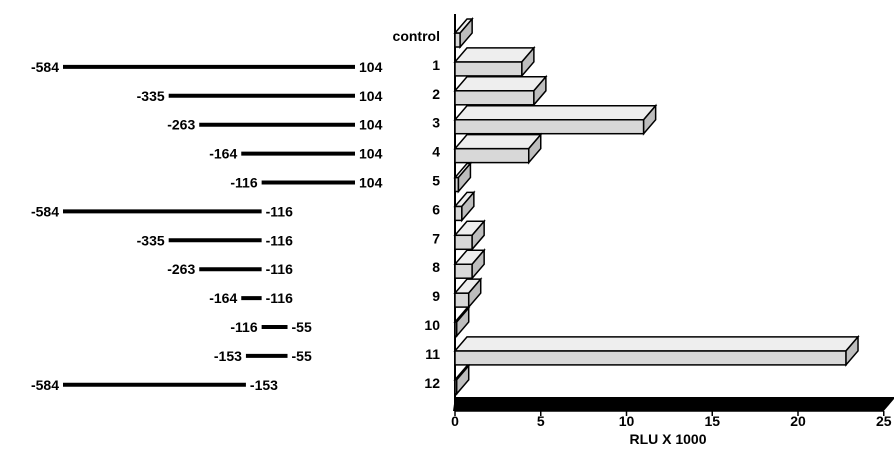 The image size is (894, 457). What do you see at coordinates (306, 183) in the screenshot?
I see `construct-5: -116 104` at bounding box center [306, 183].